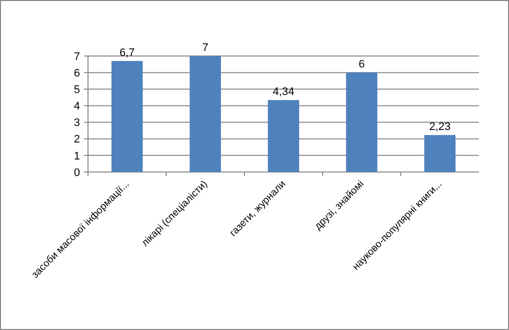  I want to click on y-tick-label: 4, so click(77, 106).